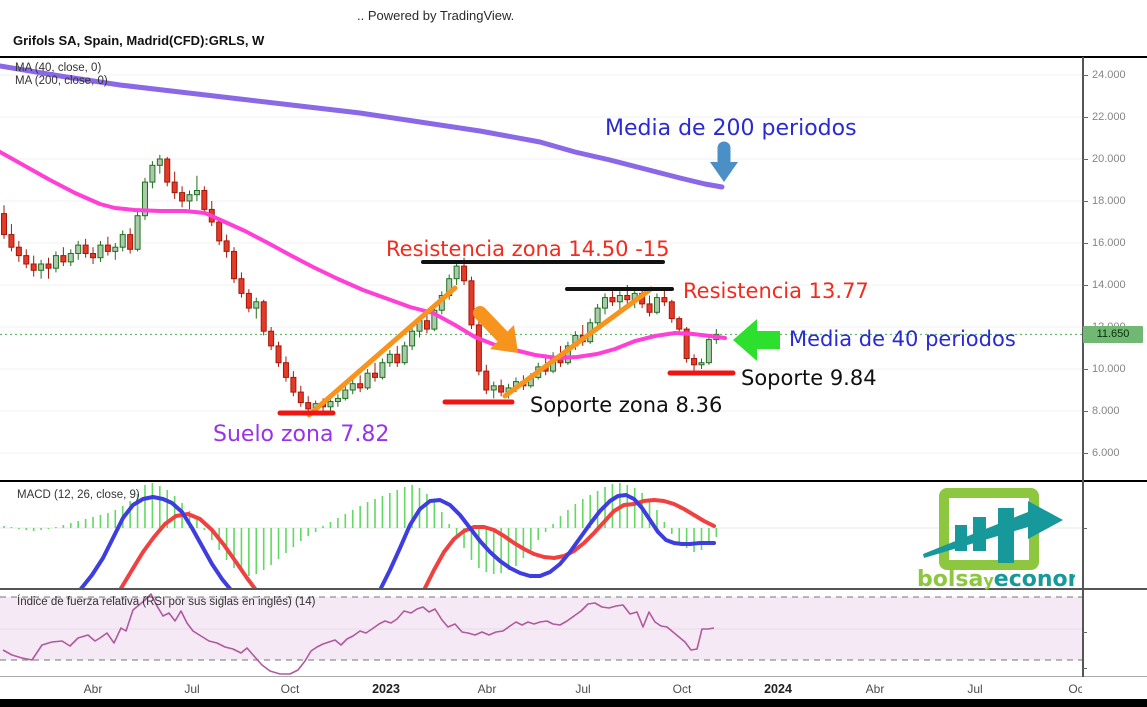 The image size is (1147, 707). Describe the element at coordinates (1106, 411) in the screenshot. I see `price-axis-label: 8.000` at that location.